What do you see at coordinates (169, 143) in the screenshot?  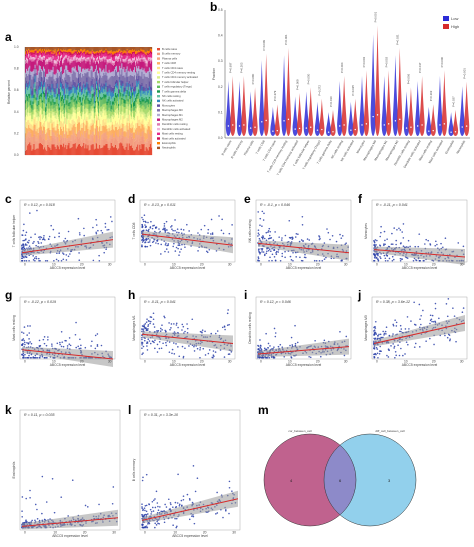 I see `legend-entry: Eosinophils` at bounding box center [169, 143].